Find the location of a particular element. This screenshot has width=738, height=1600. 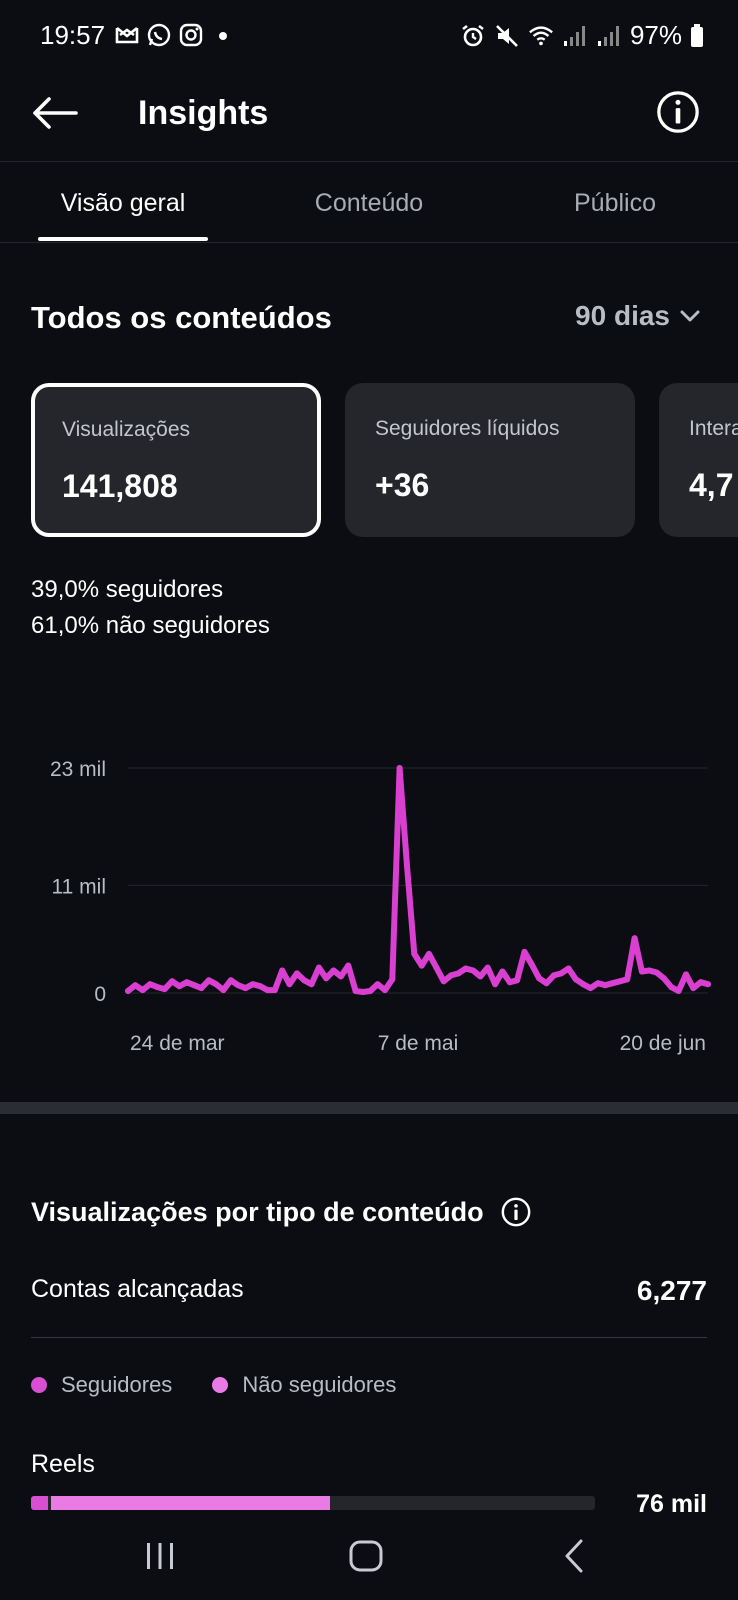

metric-card-label: Visualizações is located at coordinates (126, 429).